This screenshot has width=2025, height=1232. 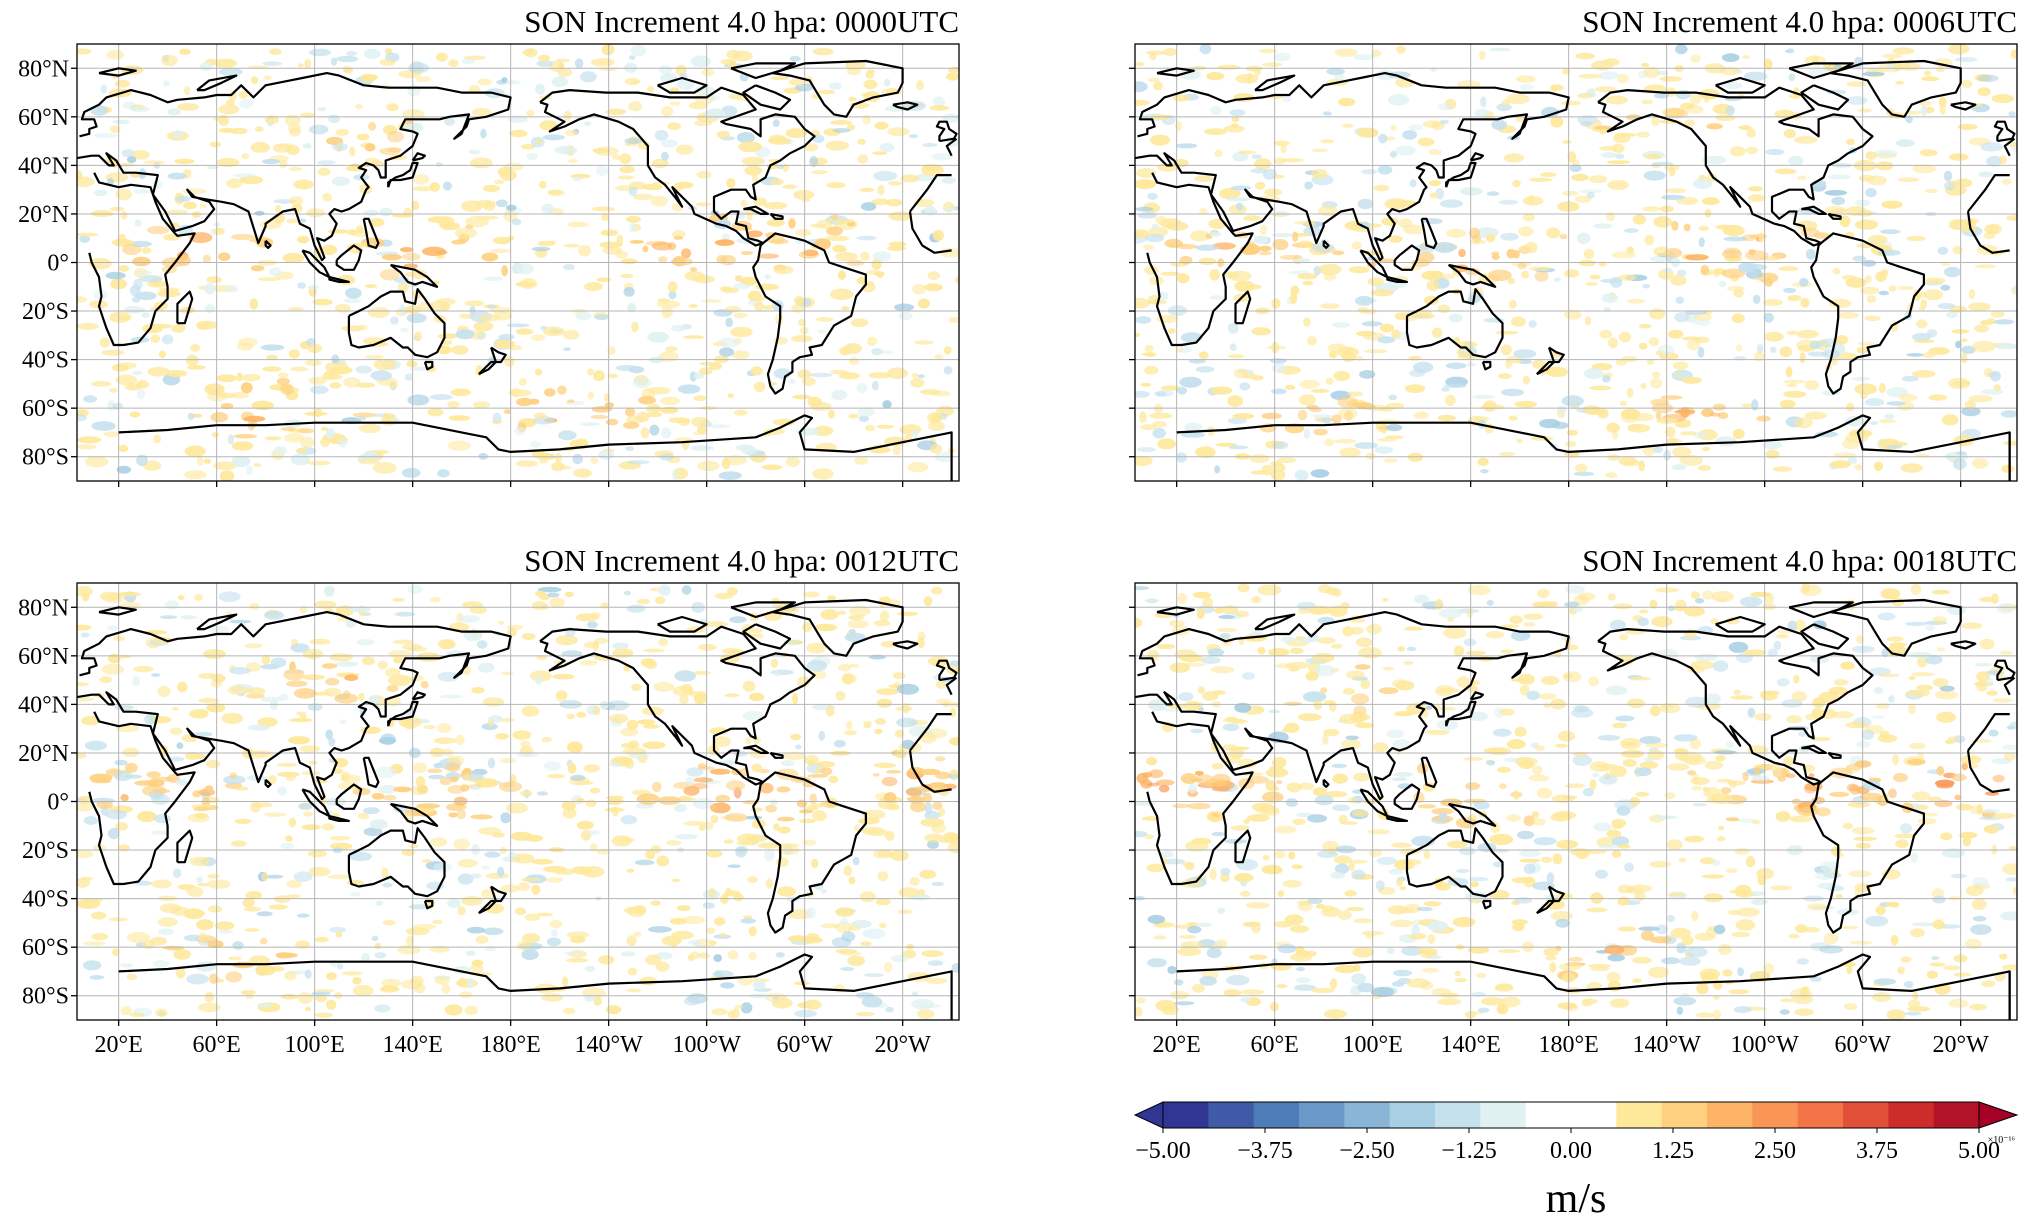 I want to click on colorbar-tick-label: 2.50, so click(x=1775, y=1151).